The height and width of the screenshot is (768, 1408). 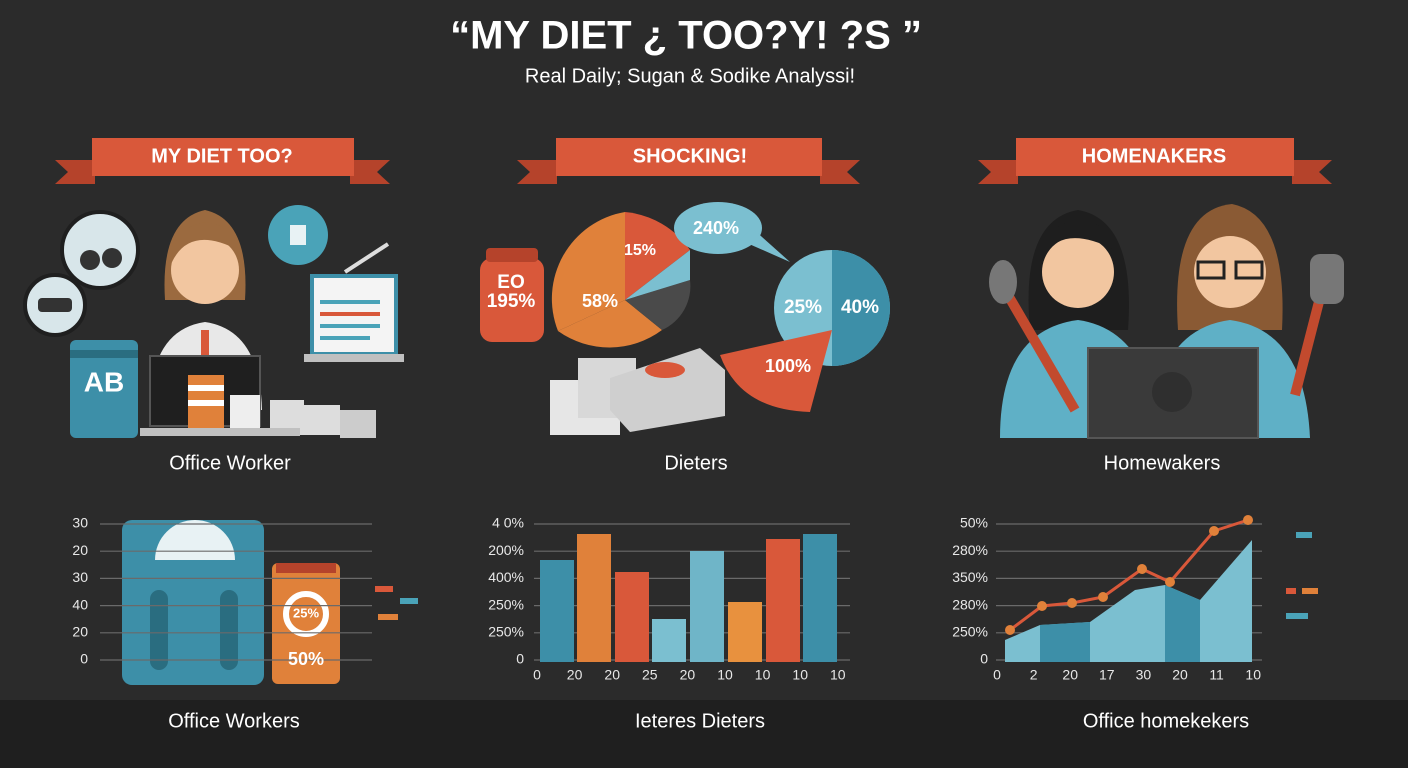 I want to click on ribbon-text: SHOCKING!, so click(x=690, y=156).